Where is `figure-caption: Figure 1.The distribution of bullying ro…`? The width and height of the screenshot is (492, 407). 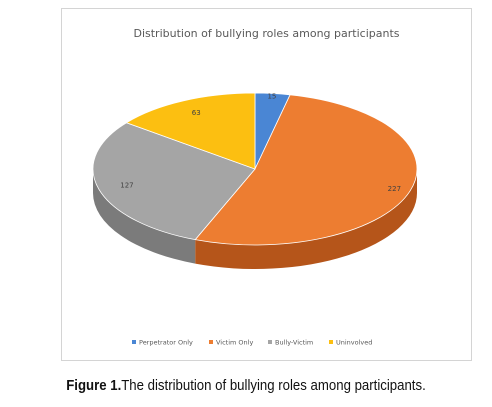
figure-caption: Figure 1.The distribution of bullying ro… is located at coordinates (246, 385).